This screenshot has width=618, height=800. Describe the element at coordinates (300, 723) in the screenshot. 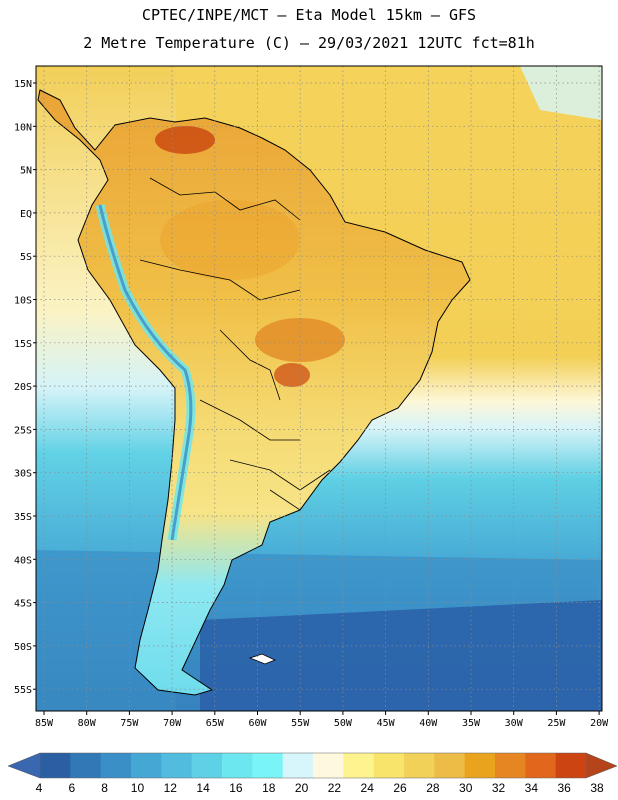

I see `longitude-label: 55W` at that location.